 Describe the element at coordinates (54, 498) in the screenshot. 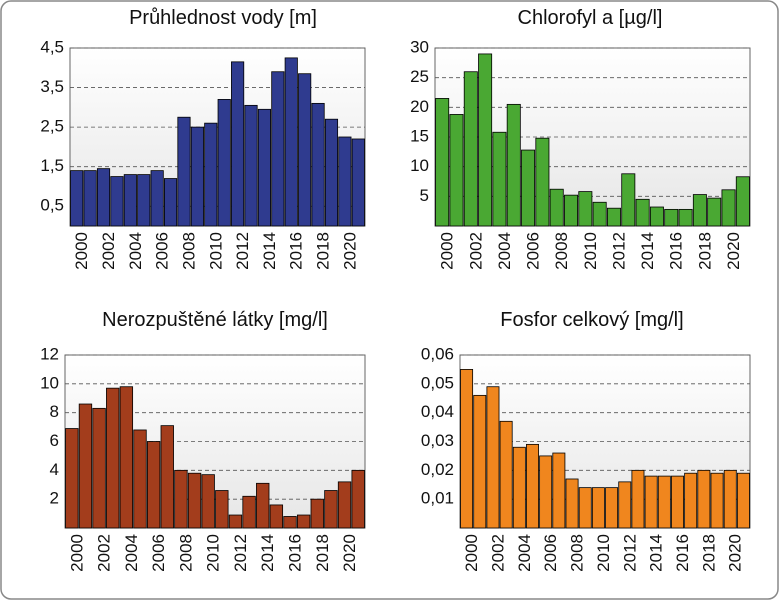

I see `y-tick-label: 2` at that location.